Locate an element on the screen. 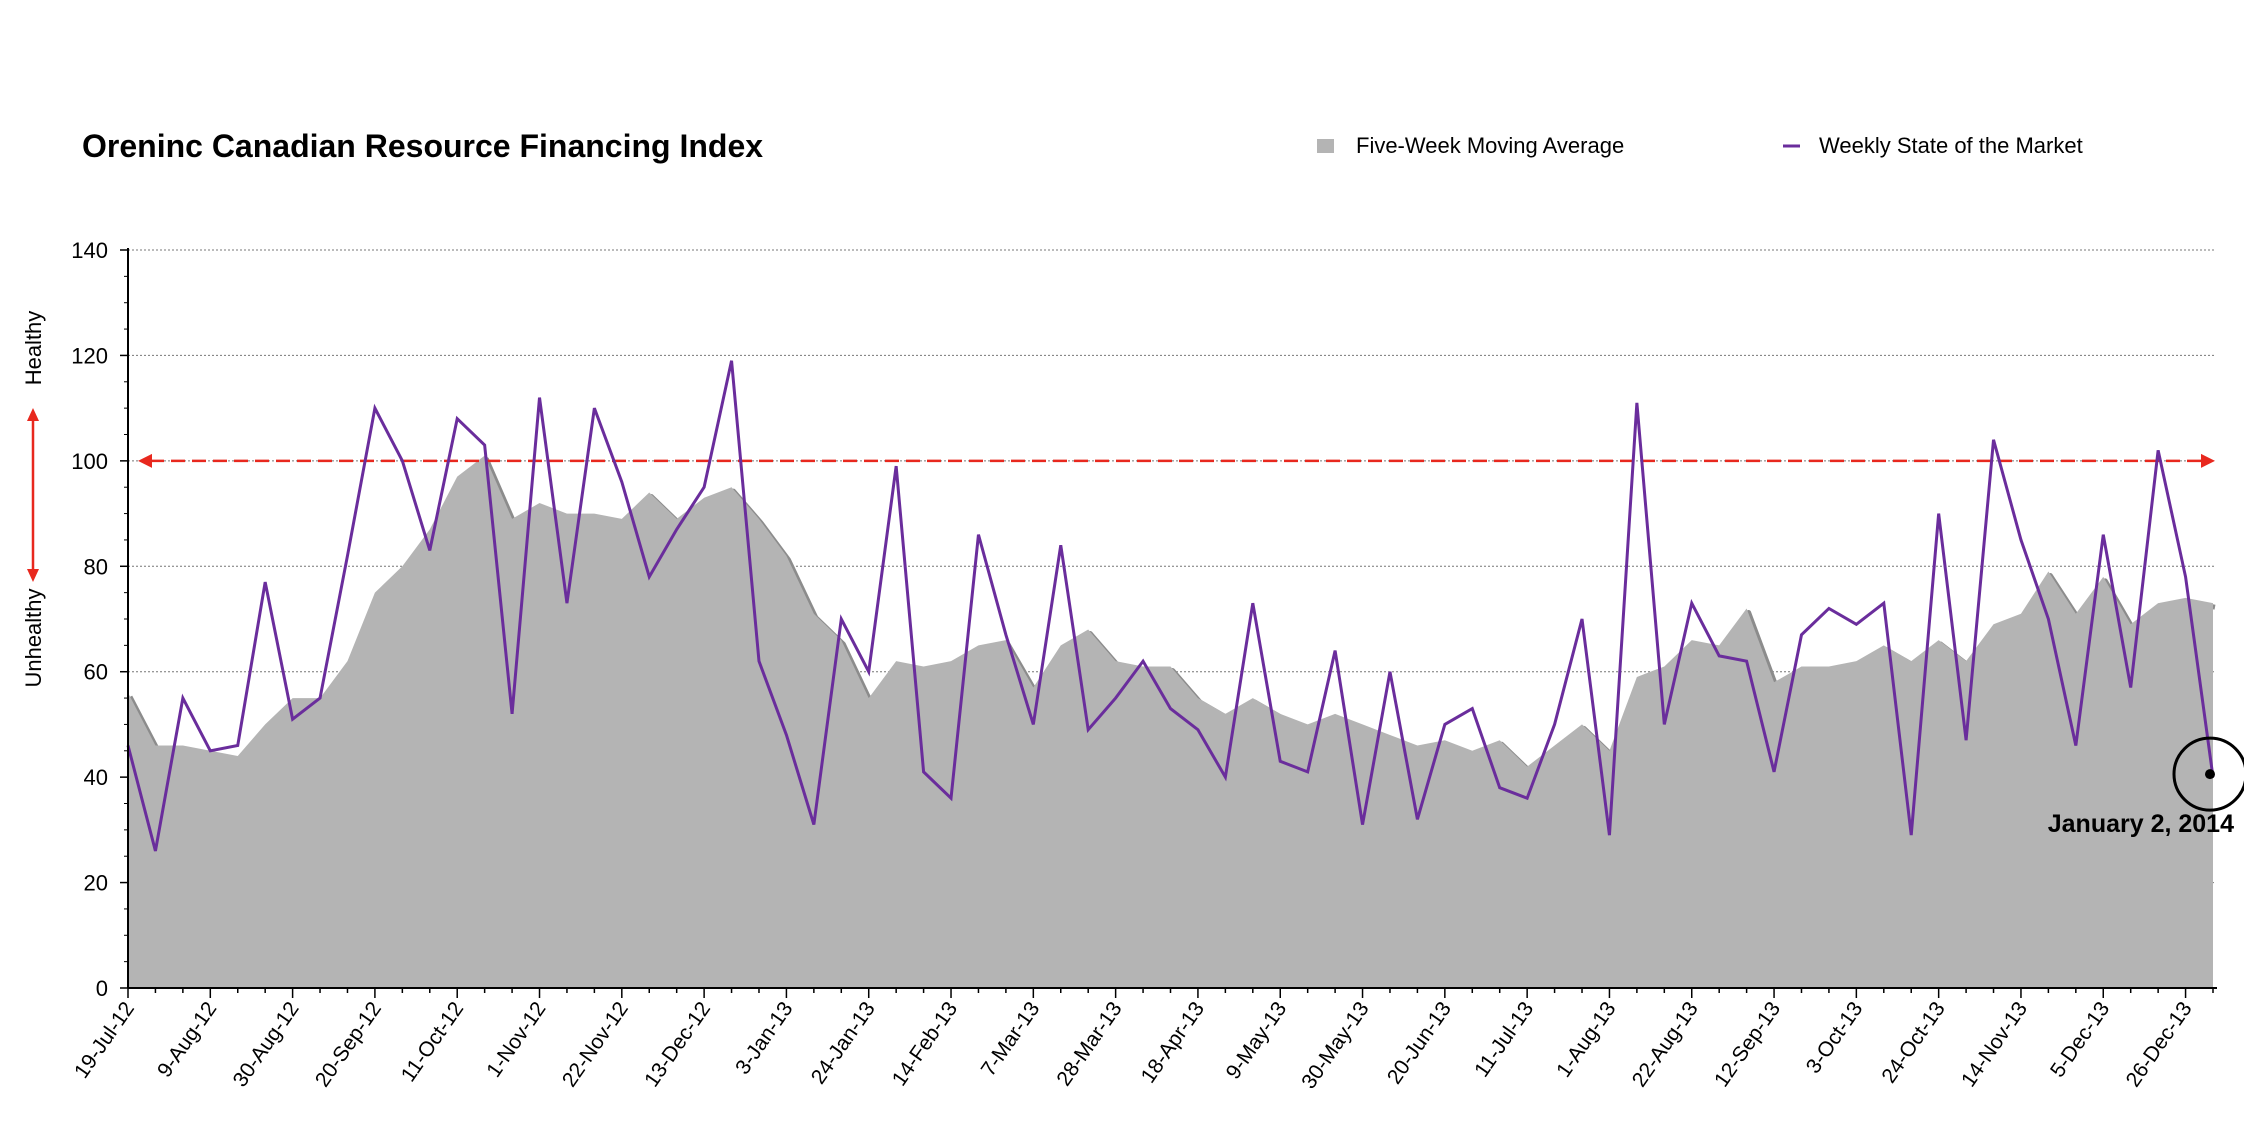 Image resolution: width=2244 pixels, height=1140 pixels. reference-line-layer is located at coordinates (1176, 460).